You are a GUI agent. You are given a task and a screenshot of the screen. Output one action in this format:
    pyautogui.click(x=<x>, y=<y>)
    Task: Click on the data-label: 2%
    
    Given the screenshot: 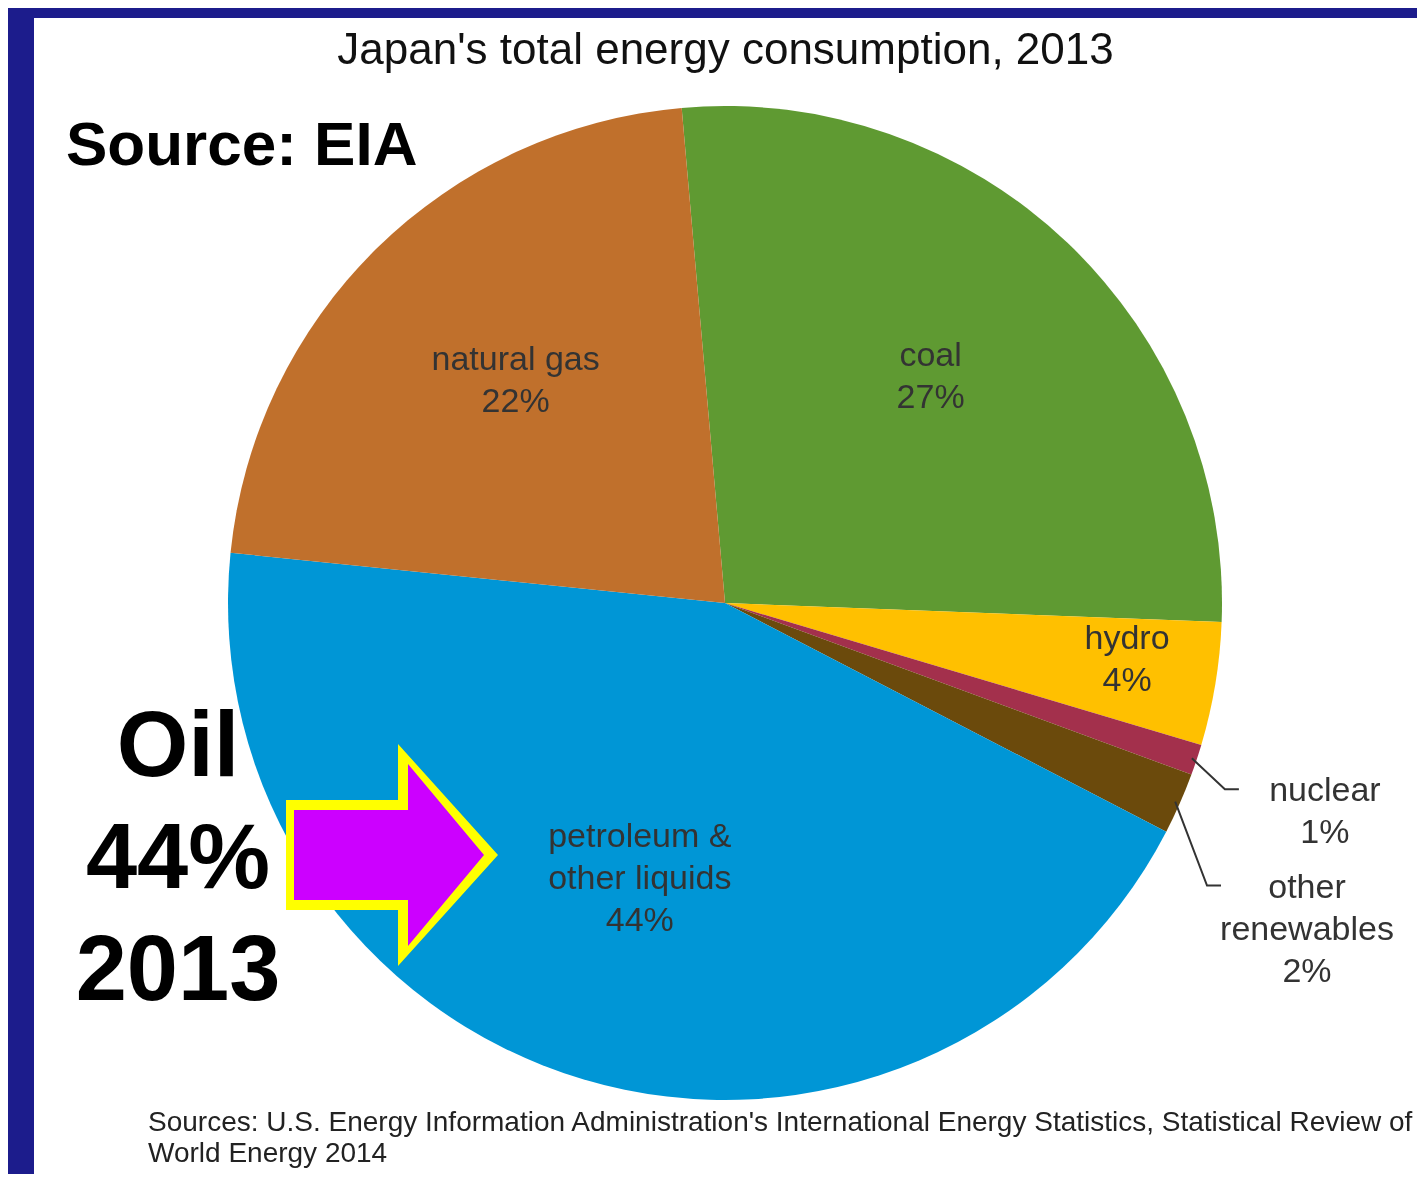 What is the action you would take?
    pyautogui.click(x=1307, y=969)
    